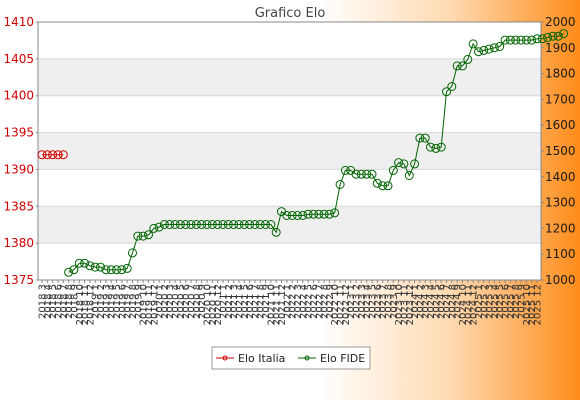 This screenshot has height=400, width=580. What do you see at coordinates (342, 358) in the screenshot?
I see `legend-fide-label: Elo FIDE` at bounding box center [342, 358].